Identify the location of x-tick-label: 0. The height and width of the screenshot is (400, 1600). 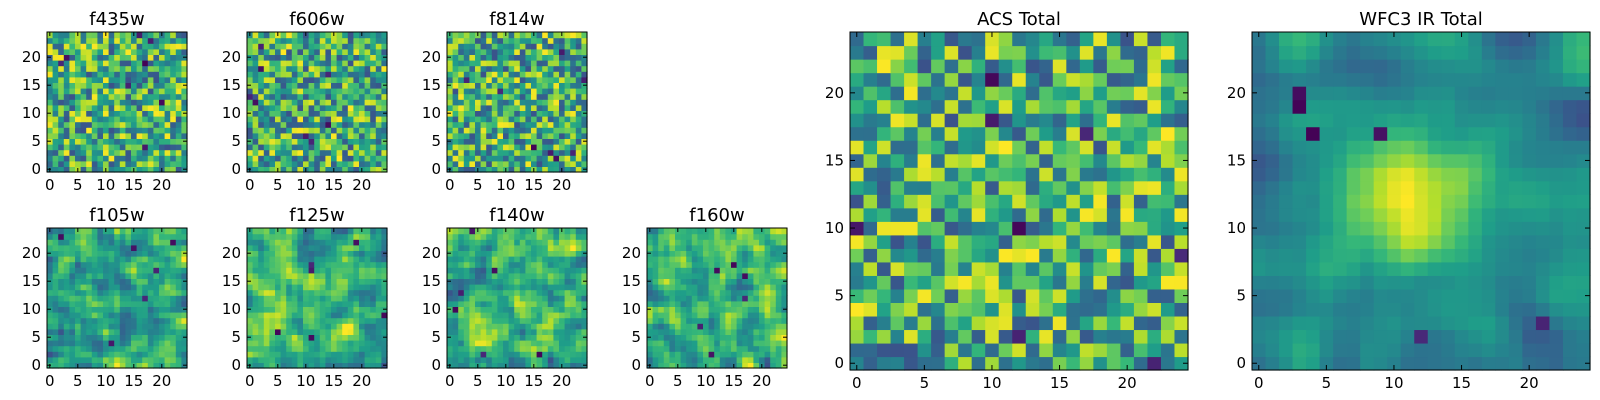
(50, 185).